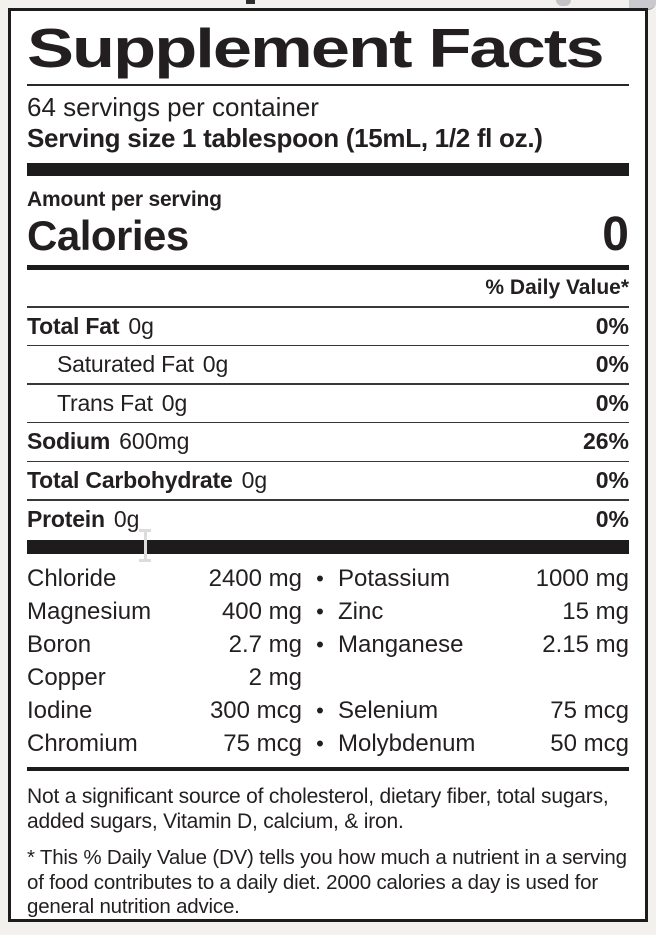 This screenshot has width=656, height=935. What do you see at coordinates (261, 611) in the screenshot?
I see `mineral-value: 400 mg` at bounding box center [261, 611].